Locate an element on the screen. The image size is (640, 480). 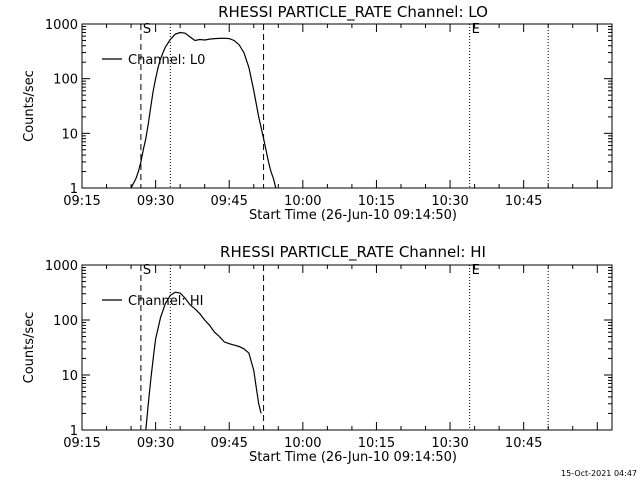
chart-title: RHESSI PARTICLE_RATE Channel: LO is located at coordinates (353, 12).